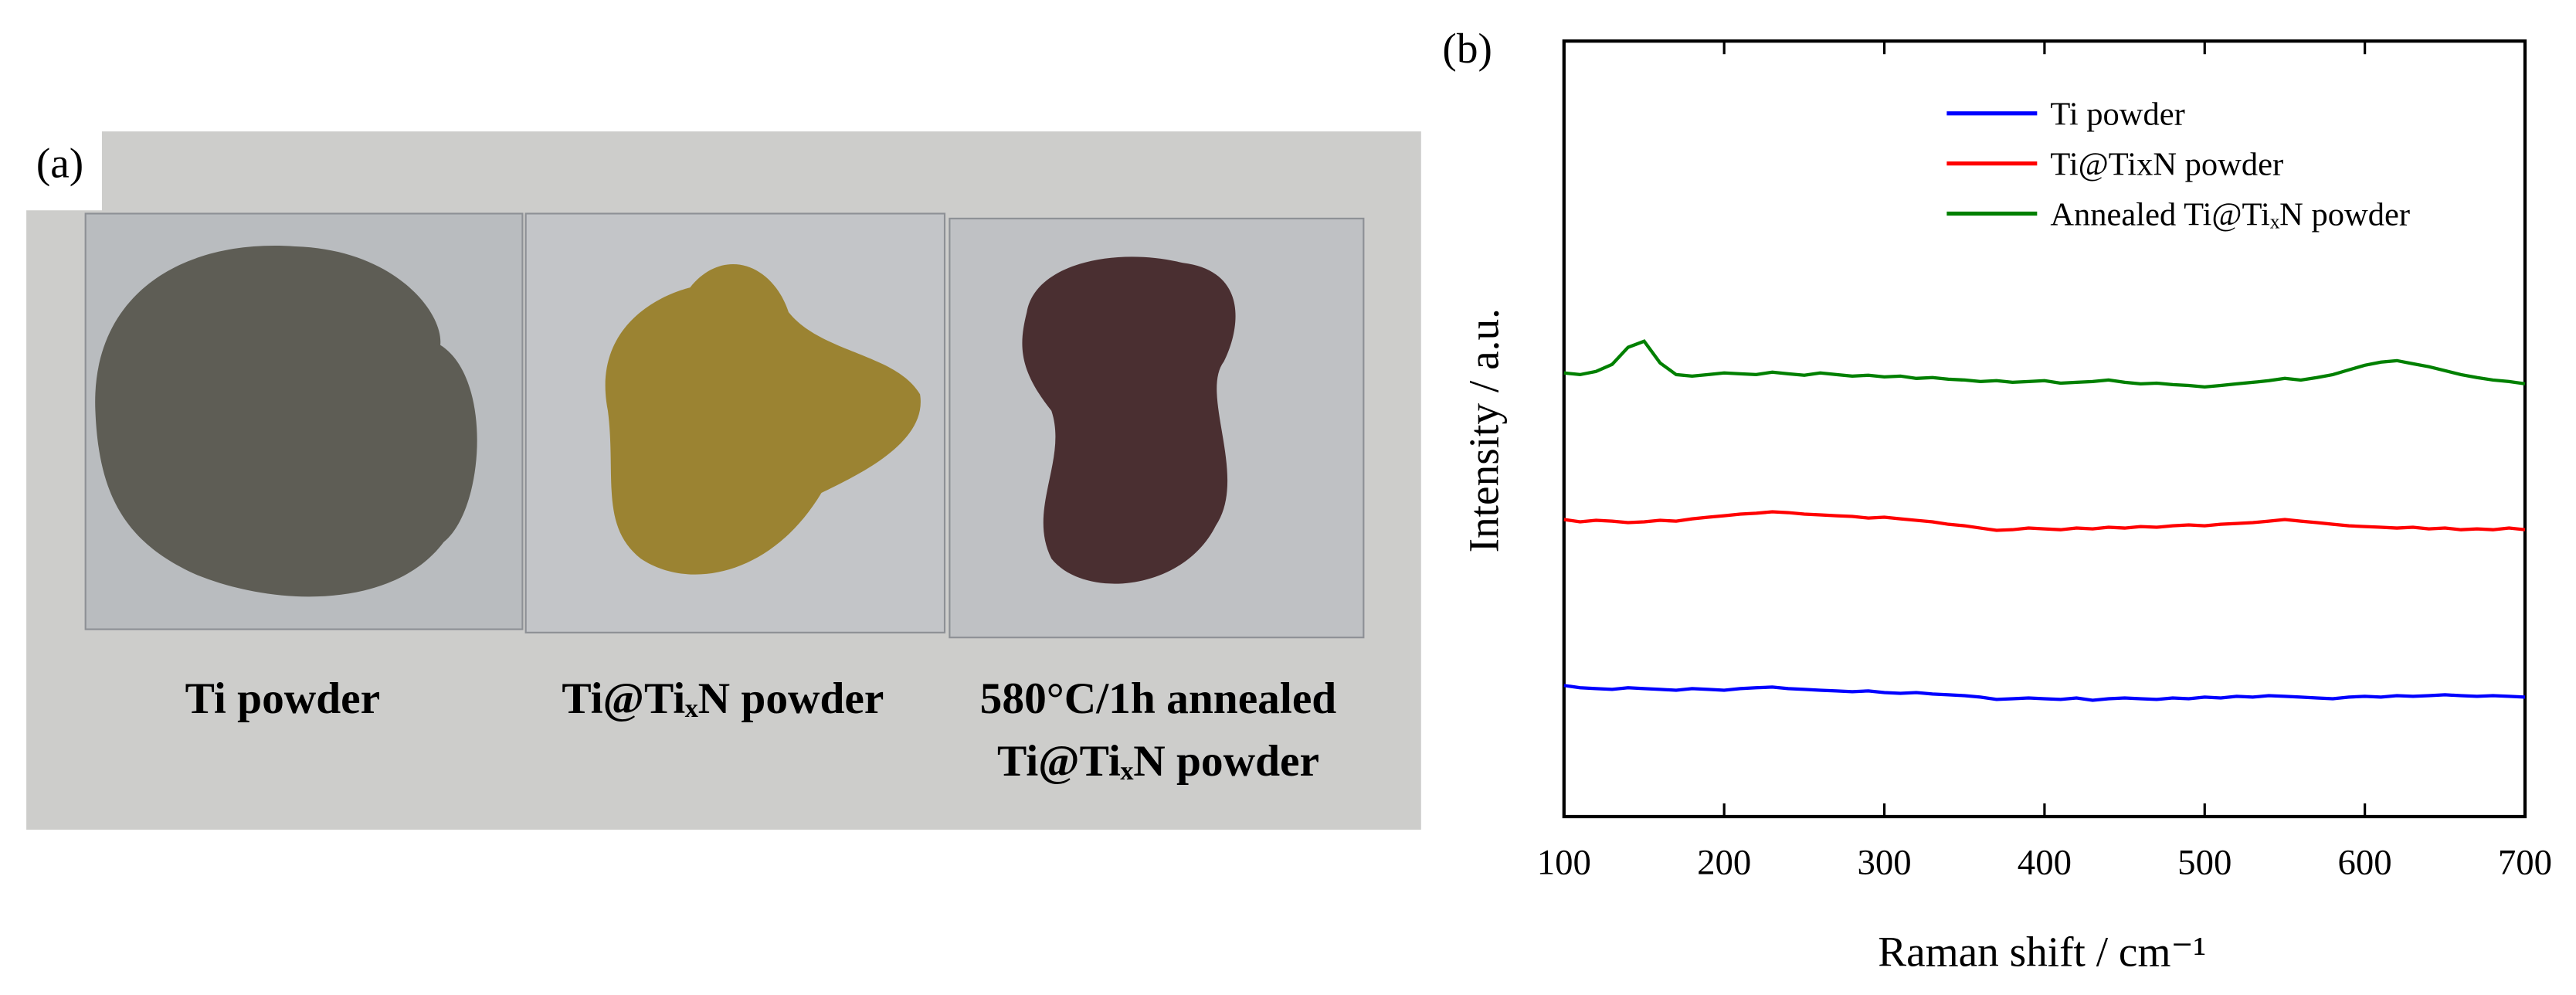 The height and width of the screenshot is (995, 2576). I want to click on sample-label: 580°C/1h annealed, so click(1158, 698).